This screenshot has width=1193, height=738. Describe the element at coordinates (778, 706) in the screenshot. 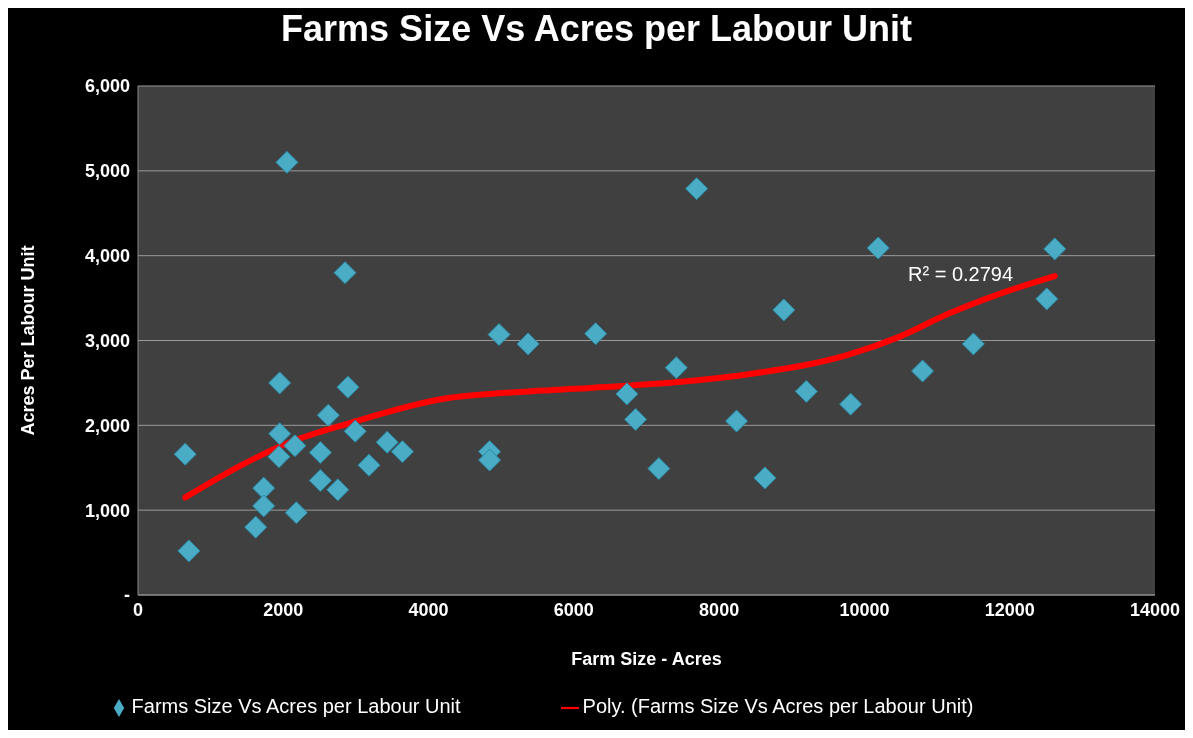

I see `legend-label: Poly. (Farms Size Vs Acres per Labour Unit)` at that location.